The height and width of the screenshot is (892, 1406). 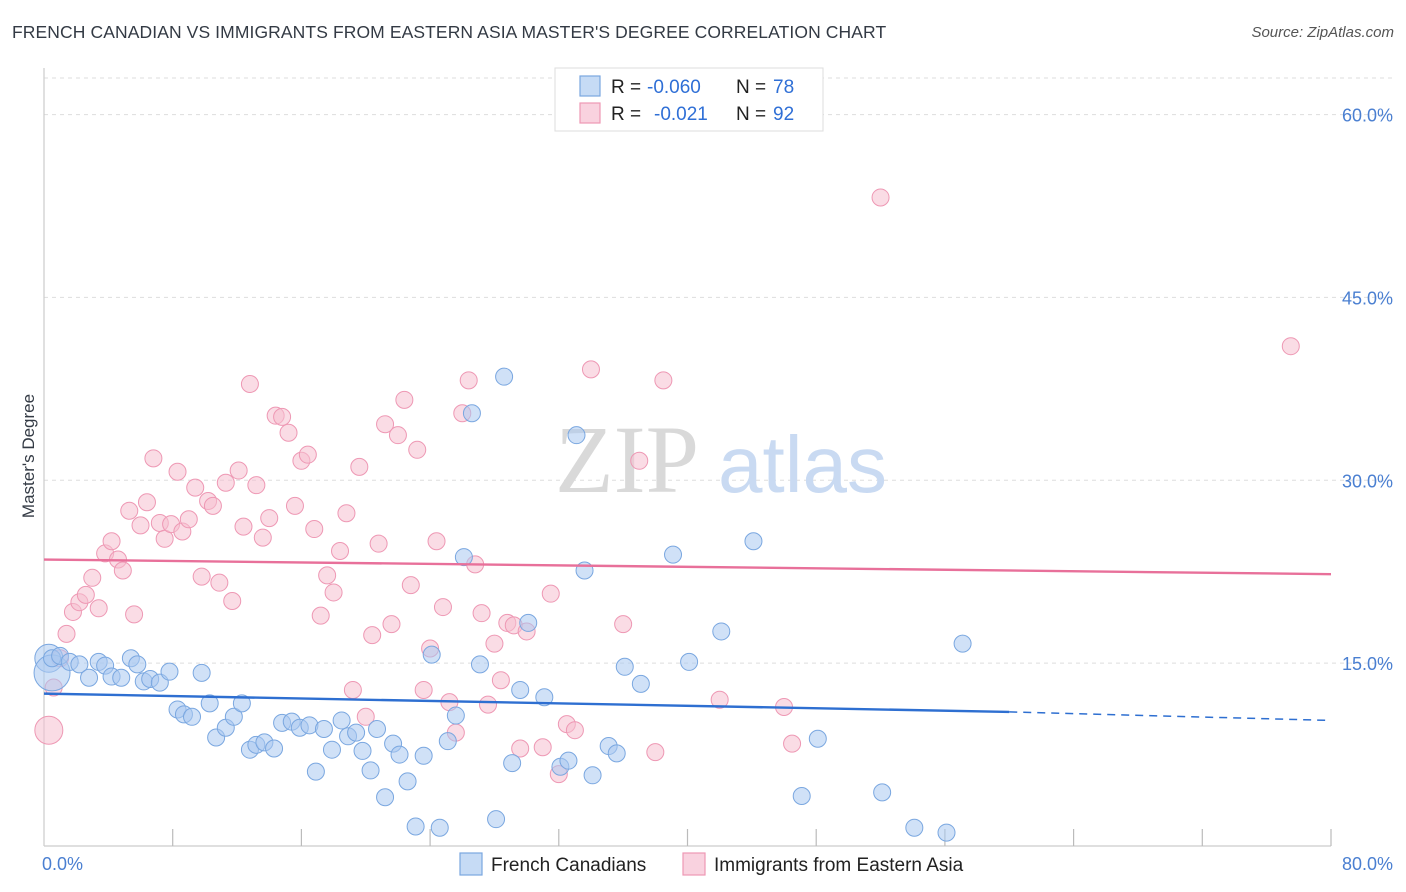 What do you see at coordinates (1367, 864) in the screenshot?
I see `x-tick-label: 80.0%` at bounding box center [1367, 864].